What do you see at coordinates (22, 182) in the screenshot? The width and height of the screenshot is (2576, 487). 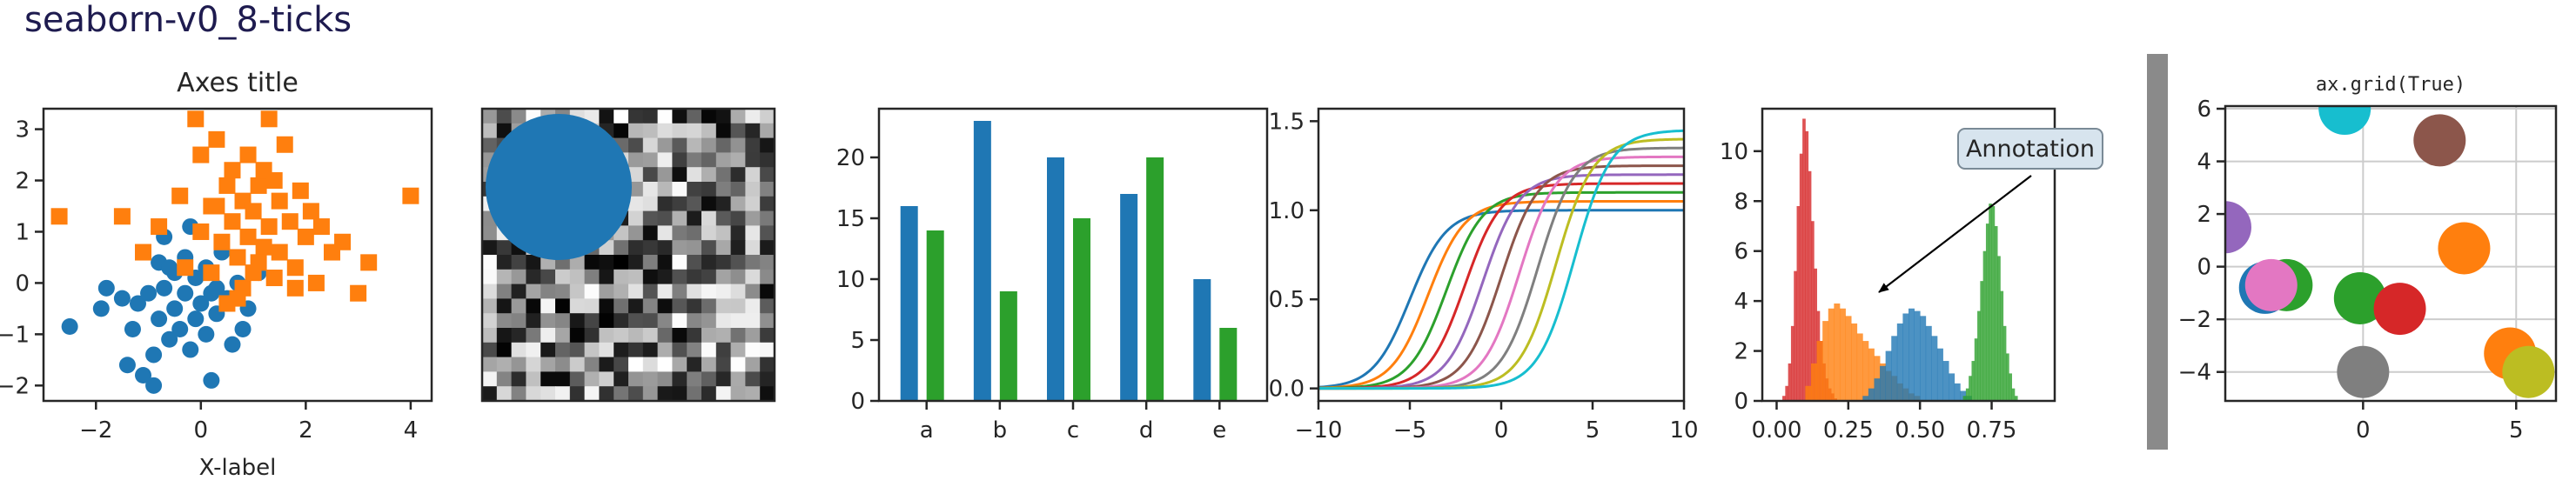 I see `p1-y-tick-label: 2` at bounding box center [22, 182].